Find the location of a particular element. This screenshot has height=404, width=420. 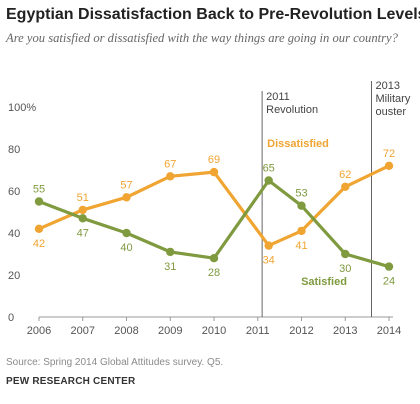

event-marker-label: 2013 is located at coordinates (388, 86).